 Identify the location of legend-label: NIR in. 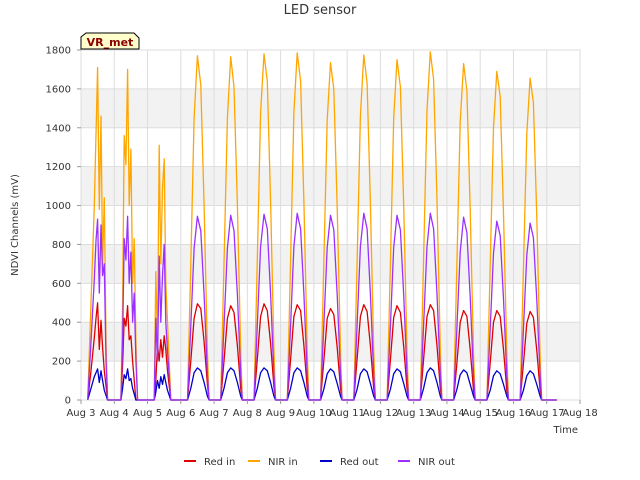
(283, 462).